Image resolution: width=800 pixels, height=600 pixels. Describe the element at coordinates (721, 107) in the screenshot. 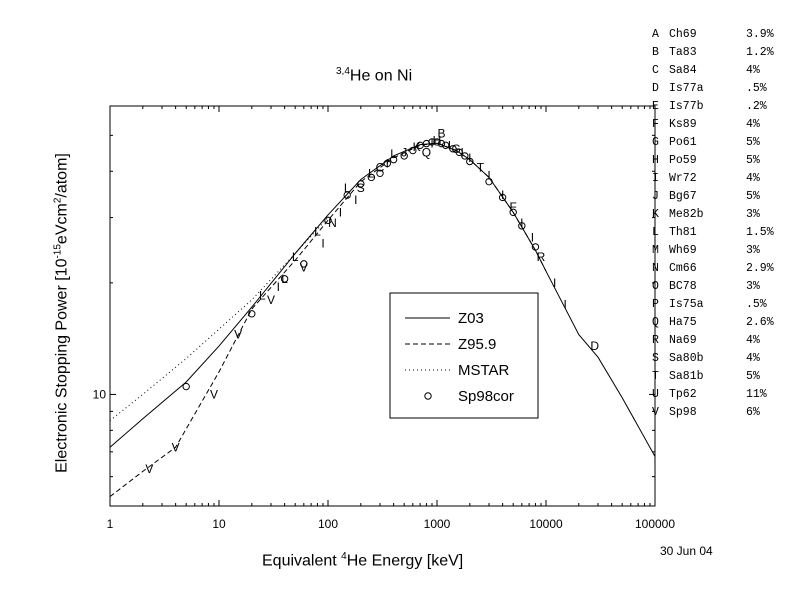

I see `reference-row: E Is77b .2%` at that location.